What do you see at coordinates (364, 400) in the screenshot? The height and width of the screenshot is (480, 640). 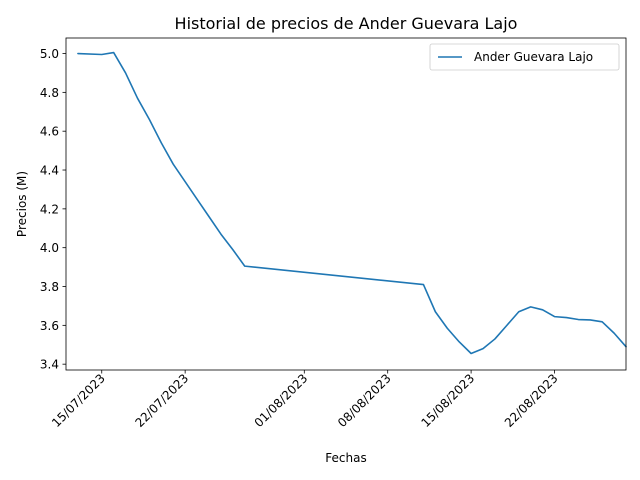 I see `x-tick-label: 08/08/2023` at bounding box center [364, 400].